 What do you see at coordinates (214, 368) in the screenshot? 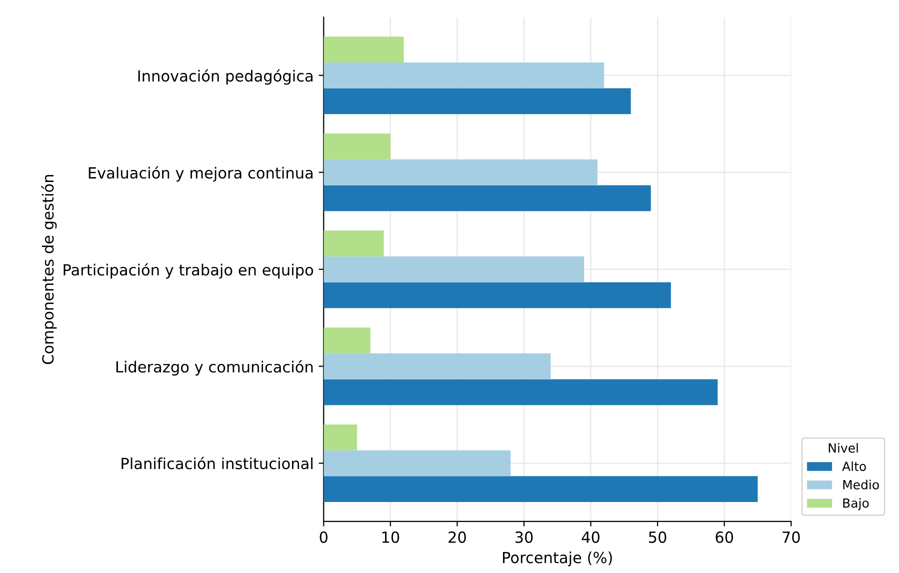
I see `y-tick-label: Liderazgo y comunicación` at bounding box center [214, 368].